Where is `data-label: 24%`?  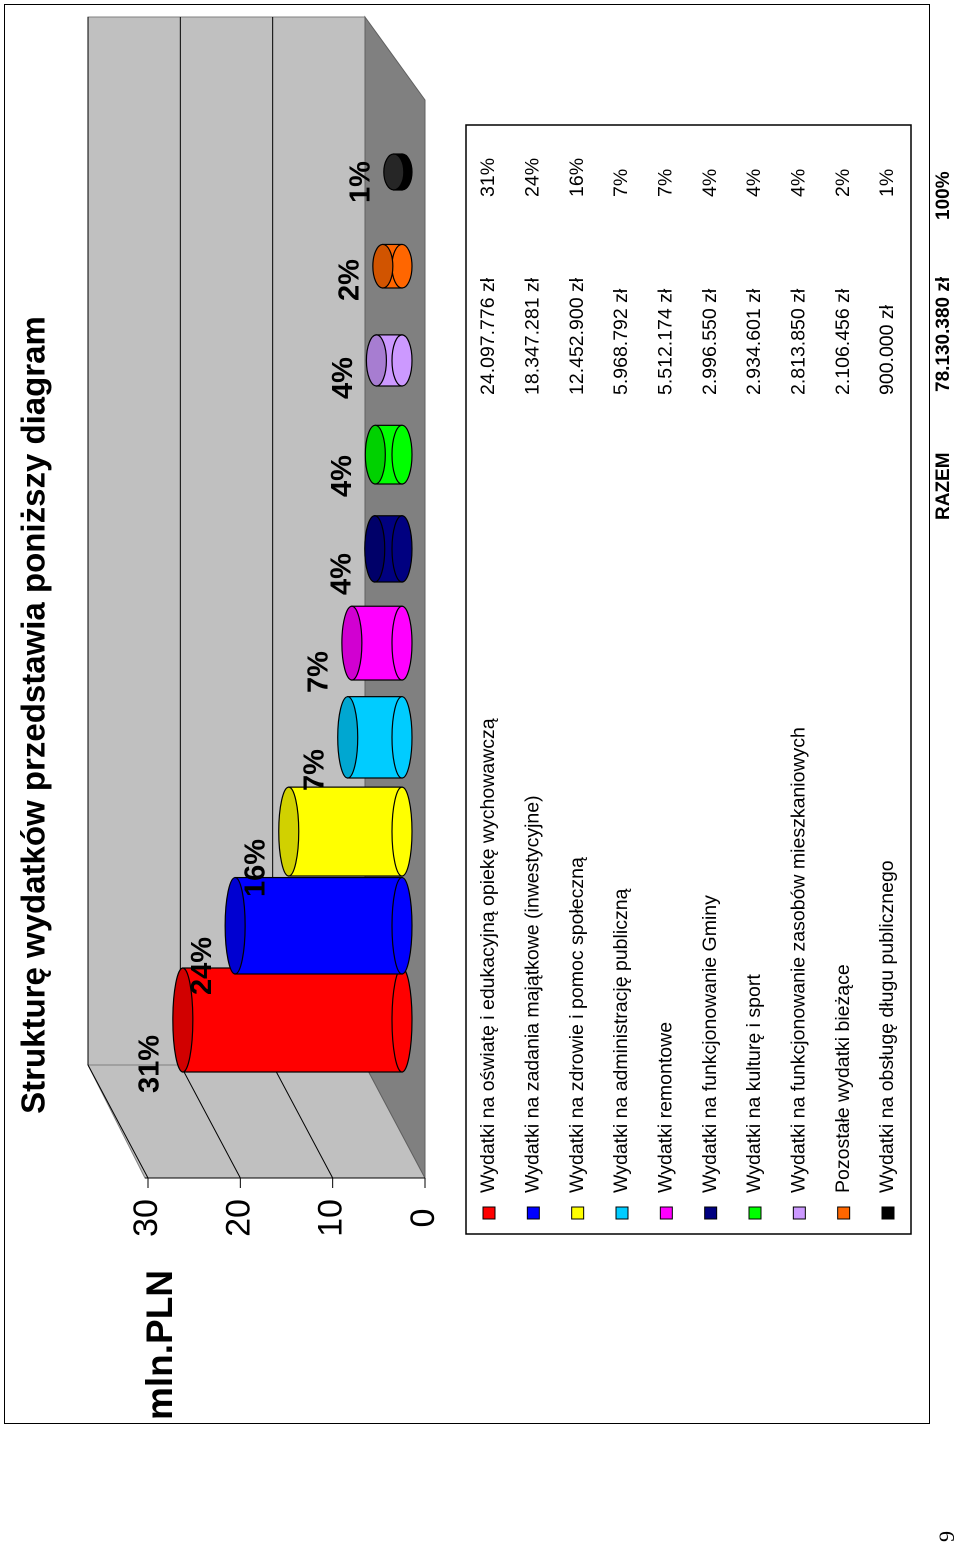
data-label: 24% is located at coordinates (202, 966).